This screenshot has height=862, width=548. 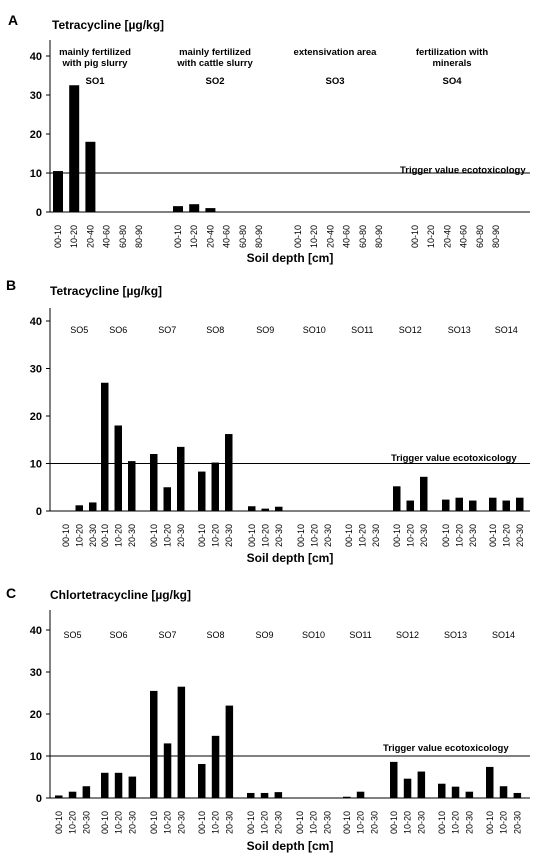 I want to click on site-description: fertilization with, so click(x=452, y=52).